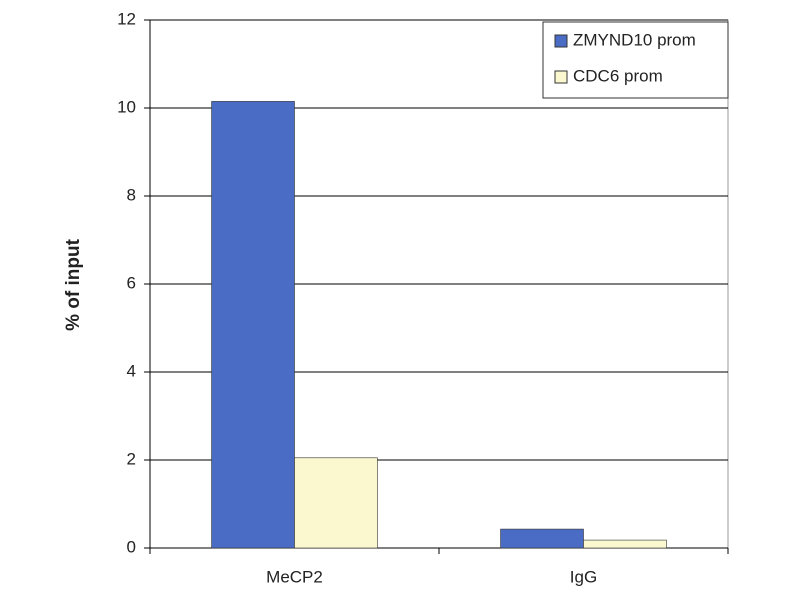 Image resolution: width=800 pixels, height=600 pixels. Describe the element at coordinates (73, 284) in the screenshot. I see `y-axis-label: % of input` at that location.